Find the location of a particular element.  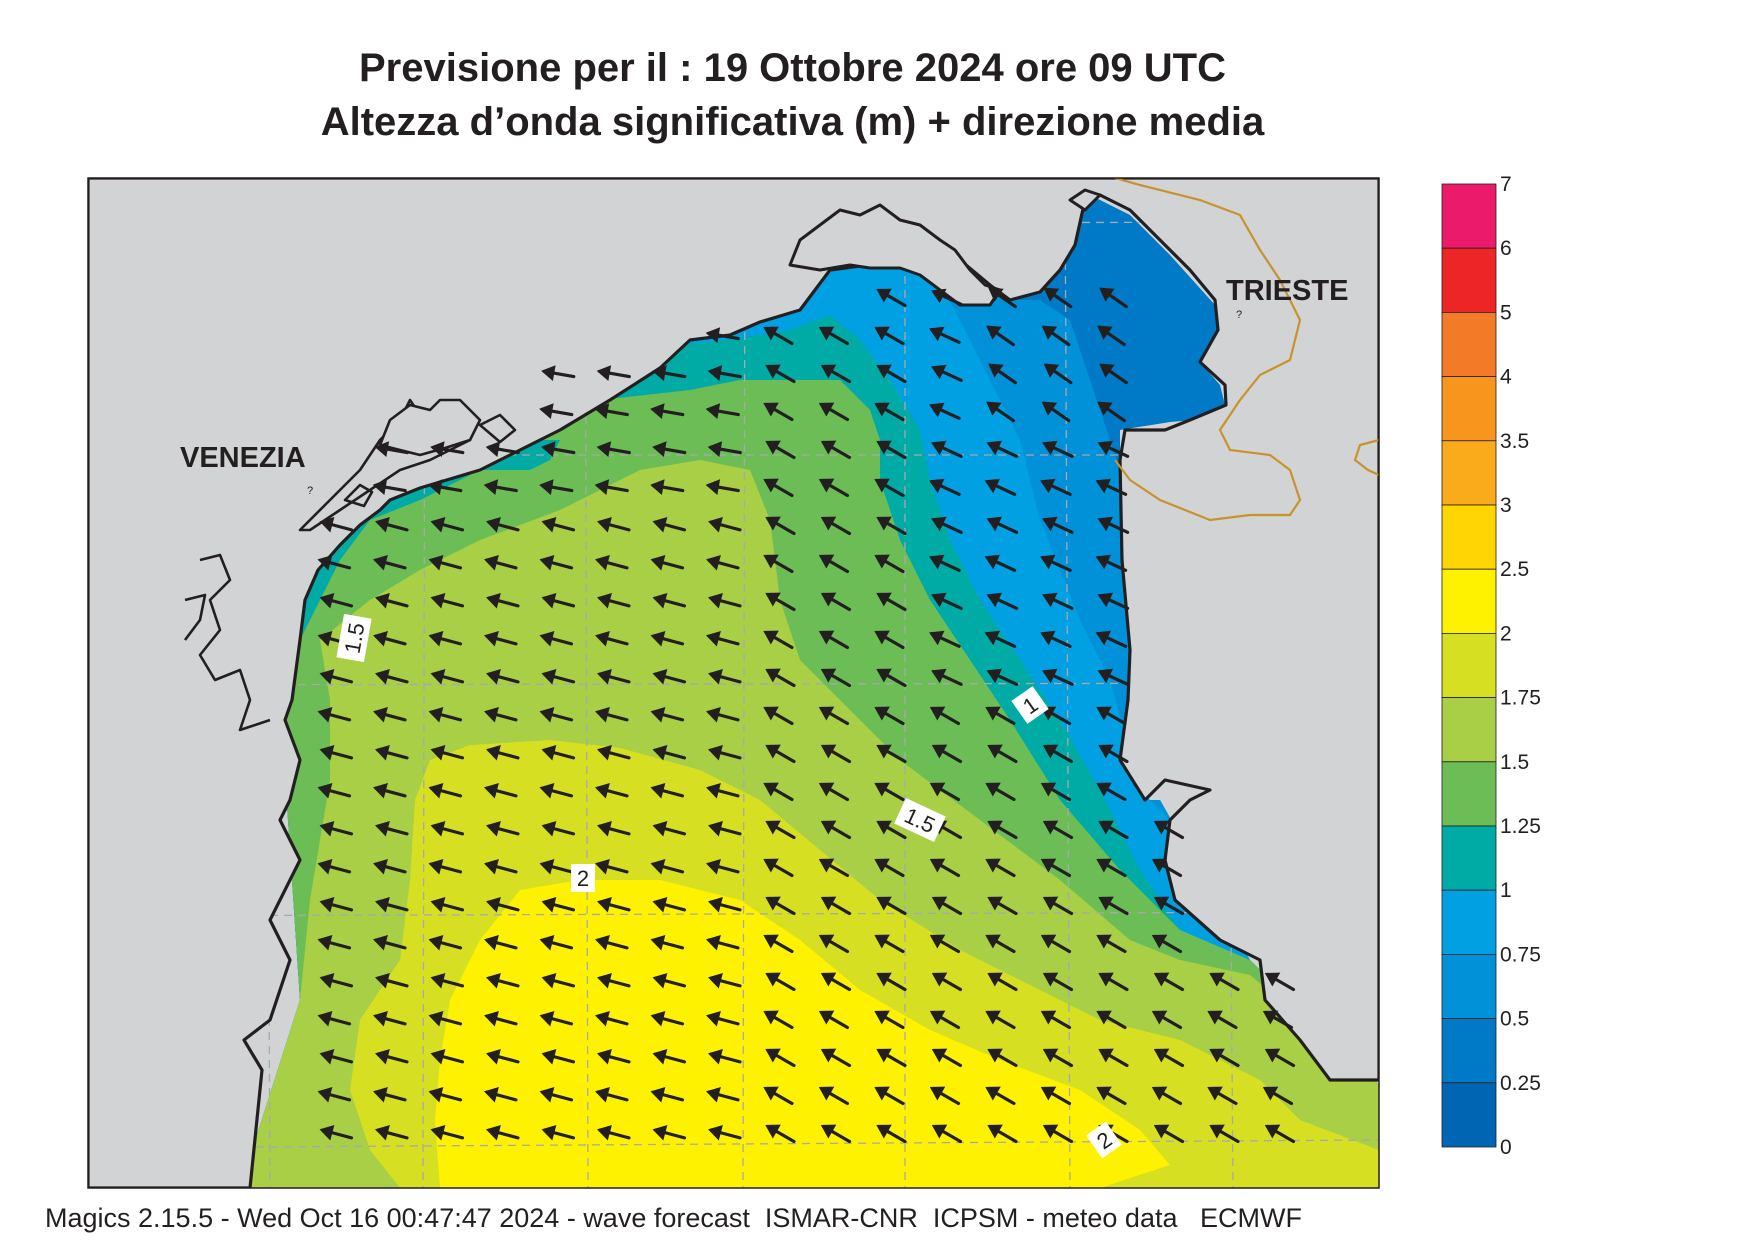

legend-tick-label: 1.75 is located at coordinates (1520, 698).